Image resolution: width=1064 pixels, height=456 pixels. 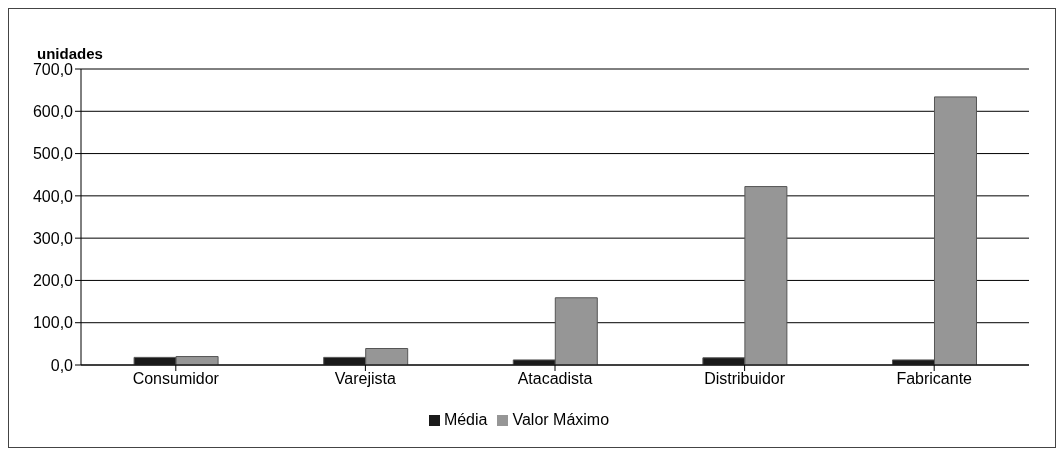 I want to click on y-tick-label: 400,0, so click(x=53, y=196).